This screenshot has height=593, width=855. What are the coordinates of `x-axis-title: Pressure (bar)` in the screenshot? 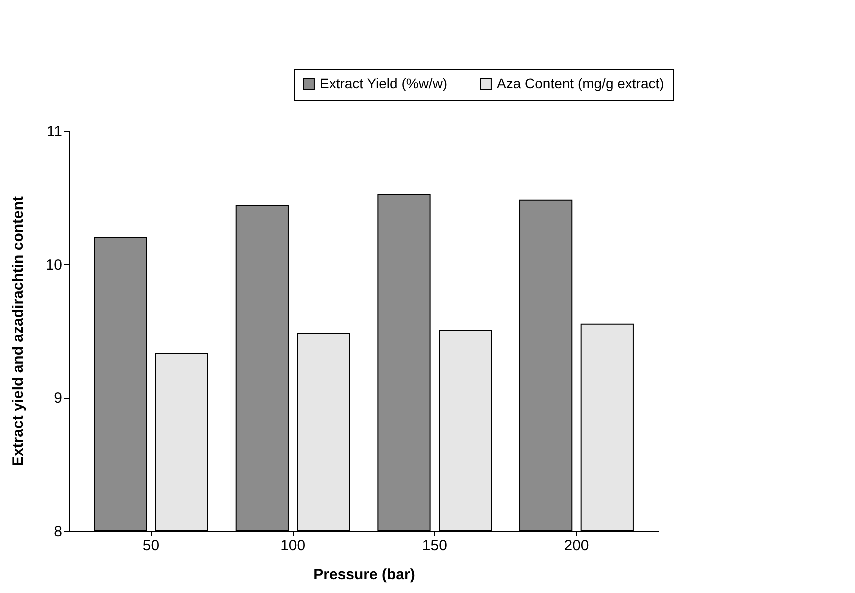 It's located at (365, 575).